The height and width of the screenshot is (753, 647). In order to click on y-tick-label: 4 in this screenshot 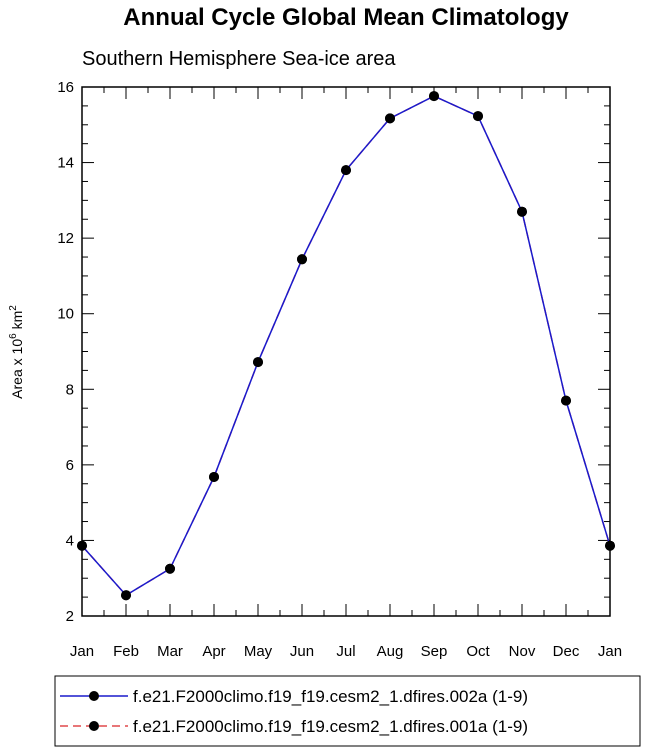, I will do `click(70, 540)`.